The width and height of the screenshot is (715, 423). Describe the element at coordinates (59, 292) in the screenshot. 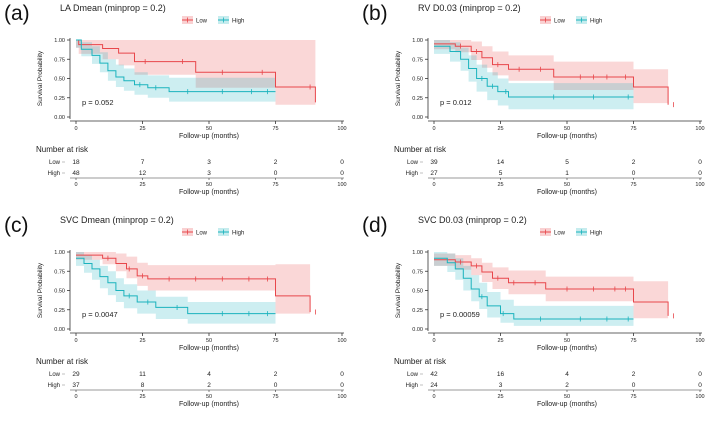

I see `y-tick-label: 0.50` at that location.